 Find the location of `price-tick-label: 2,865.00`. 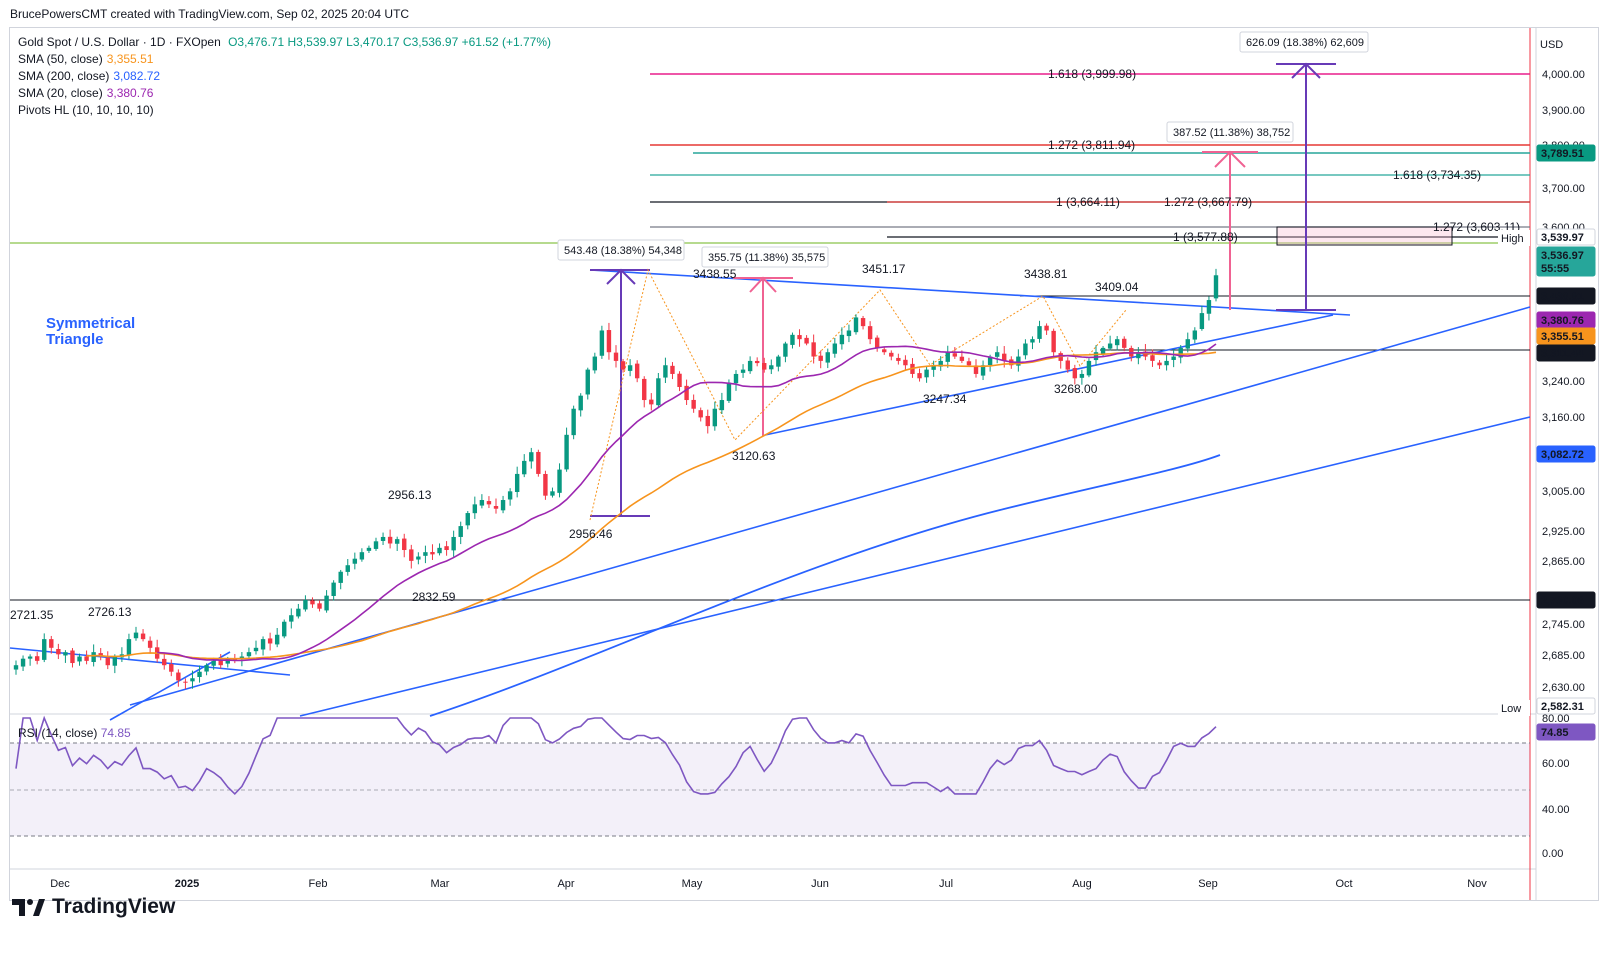

price-tick-label: 2,865.00 is located at coordinates (1563, 562).